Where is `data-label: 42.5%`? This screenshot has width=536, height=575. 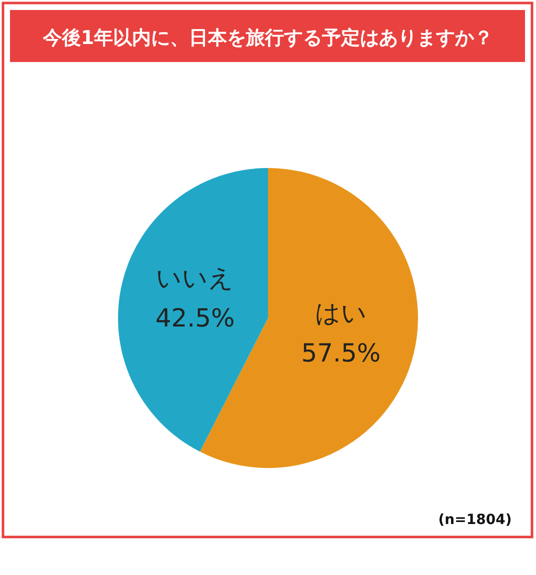
data-label: 42.5% is located at coordinates (195, 317).